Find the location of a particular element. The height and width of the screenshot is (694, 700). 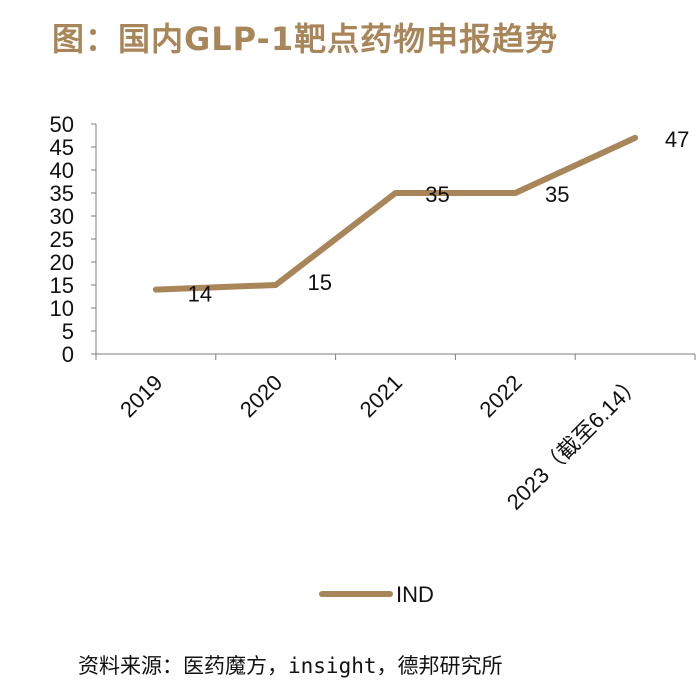

y-tick-label: 5 is located at coordinates (68, 331).